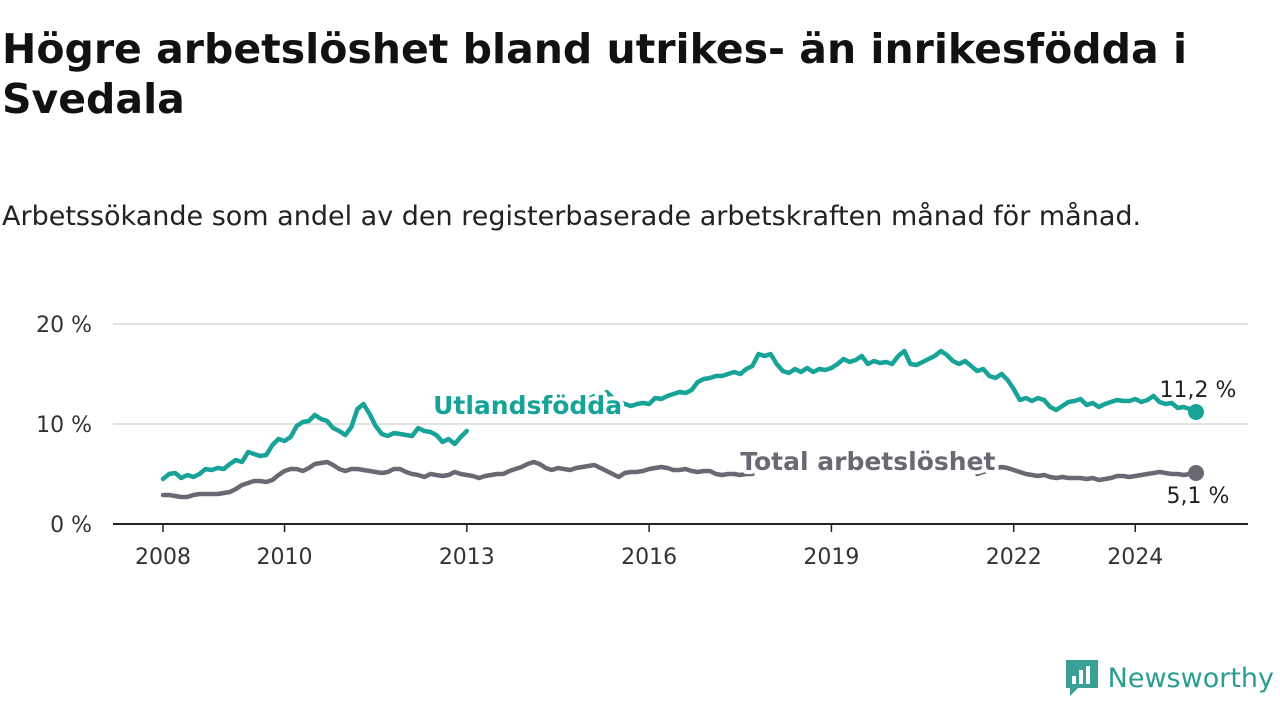 This screenshot has width=1280, height=720. Describe the element at coordinates (64, 325) in the screenshot. I see `y-tick-label: 20 %` at that location.